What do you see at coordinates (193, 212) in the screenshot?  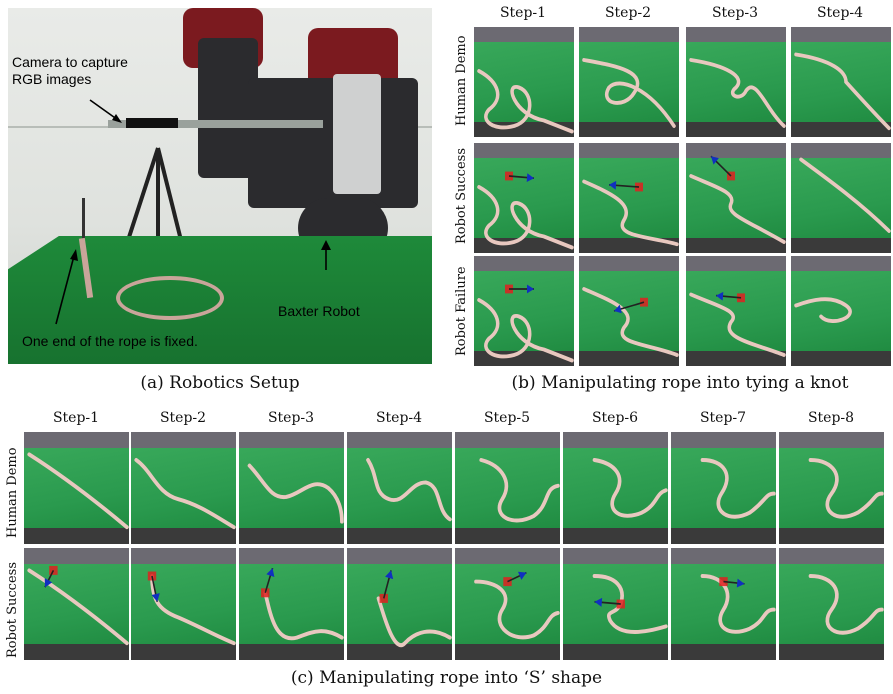 I see `annotation-arrows` at bounding box center [193, 212].